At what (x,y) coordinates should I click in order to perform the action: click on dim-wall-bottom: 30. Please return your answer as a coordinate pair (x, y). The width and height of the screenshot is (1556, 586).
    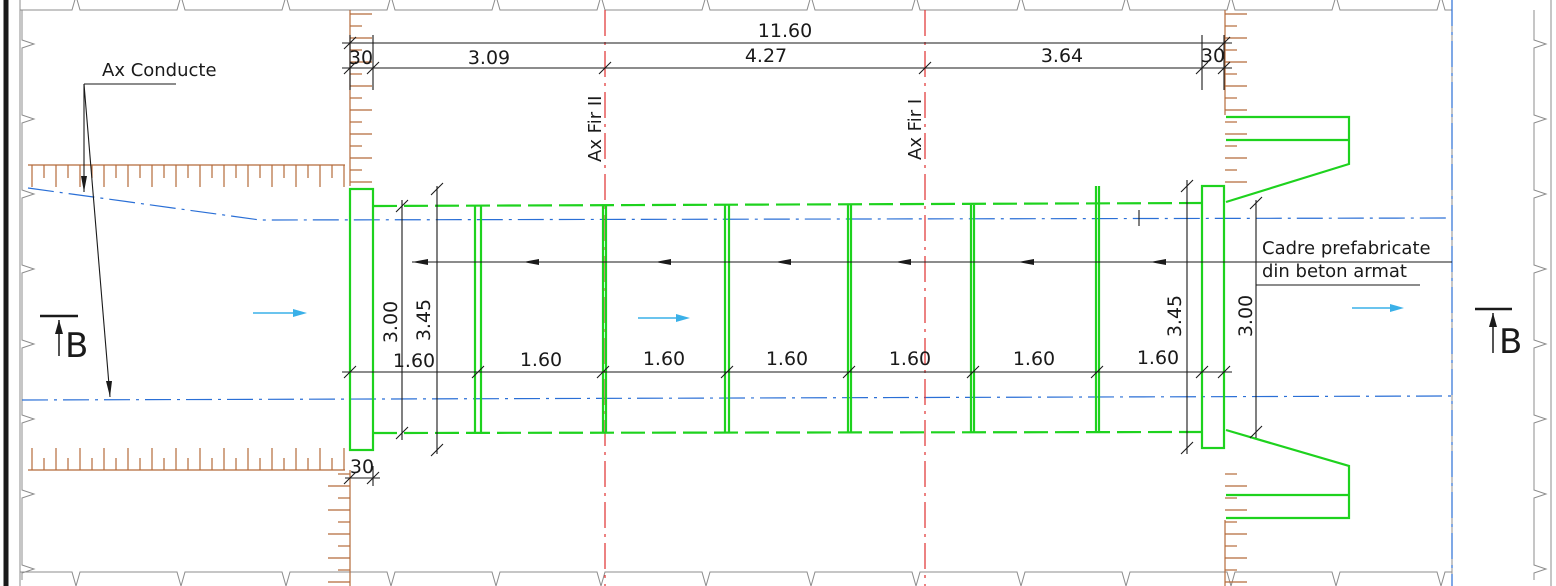
    Looking at the image, I should click on (362, 467).